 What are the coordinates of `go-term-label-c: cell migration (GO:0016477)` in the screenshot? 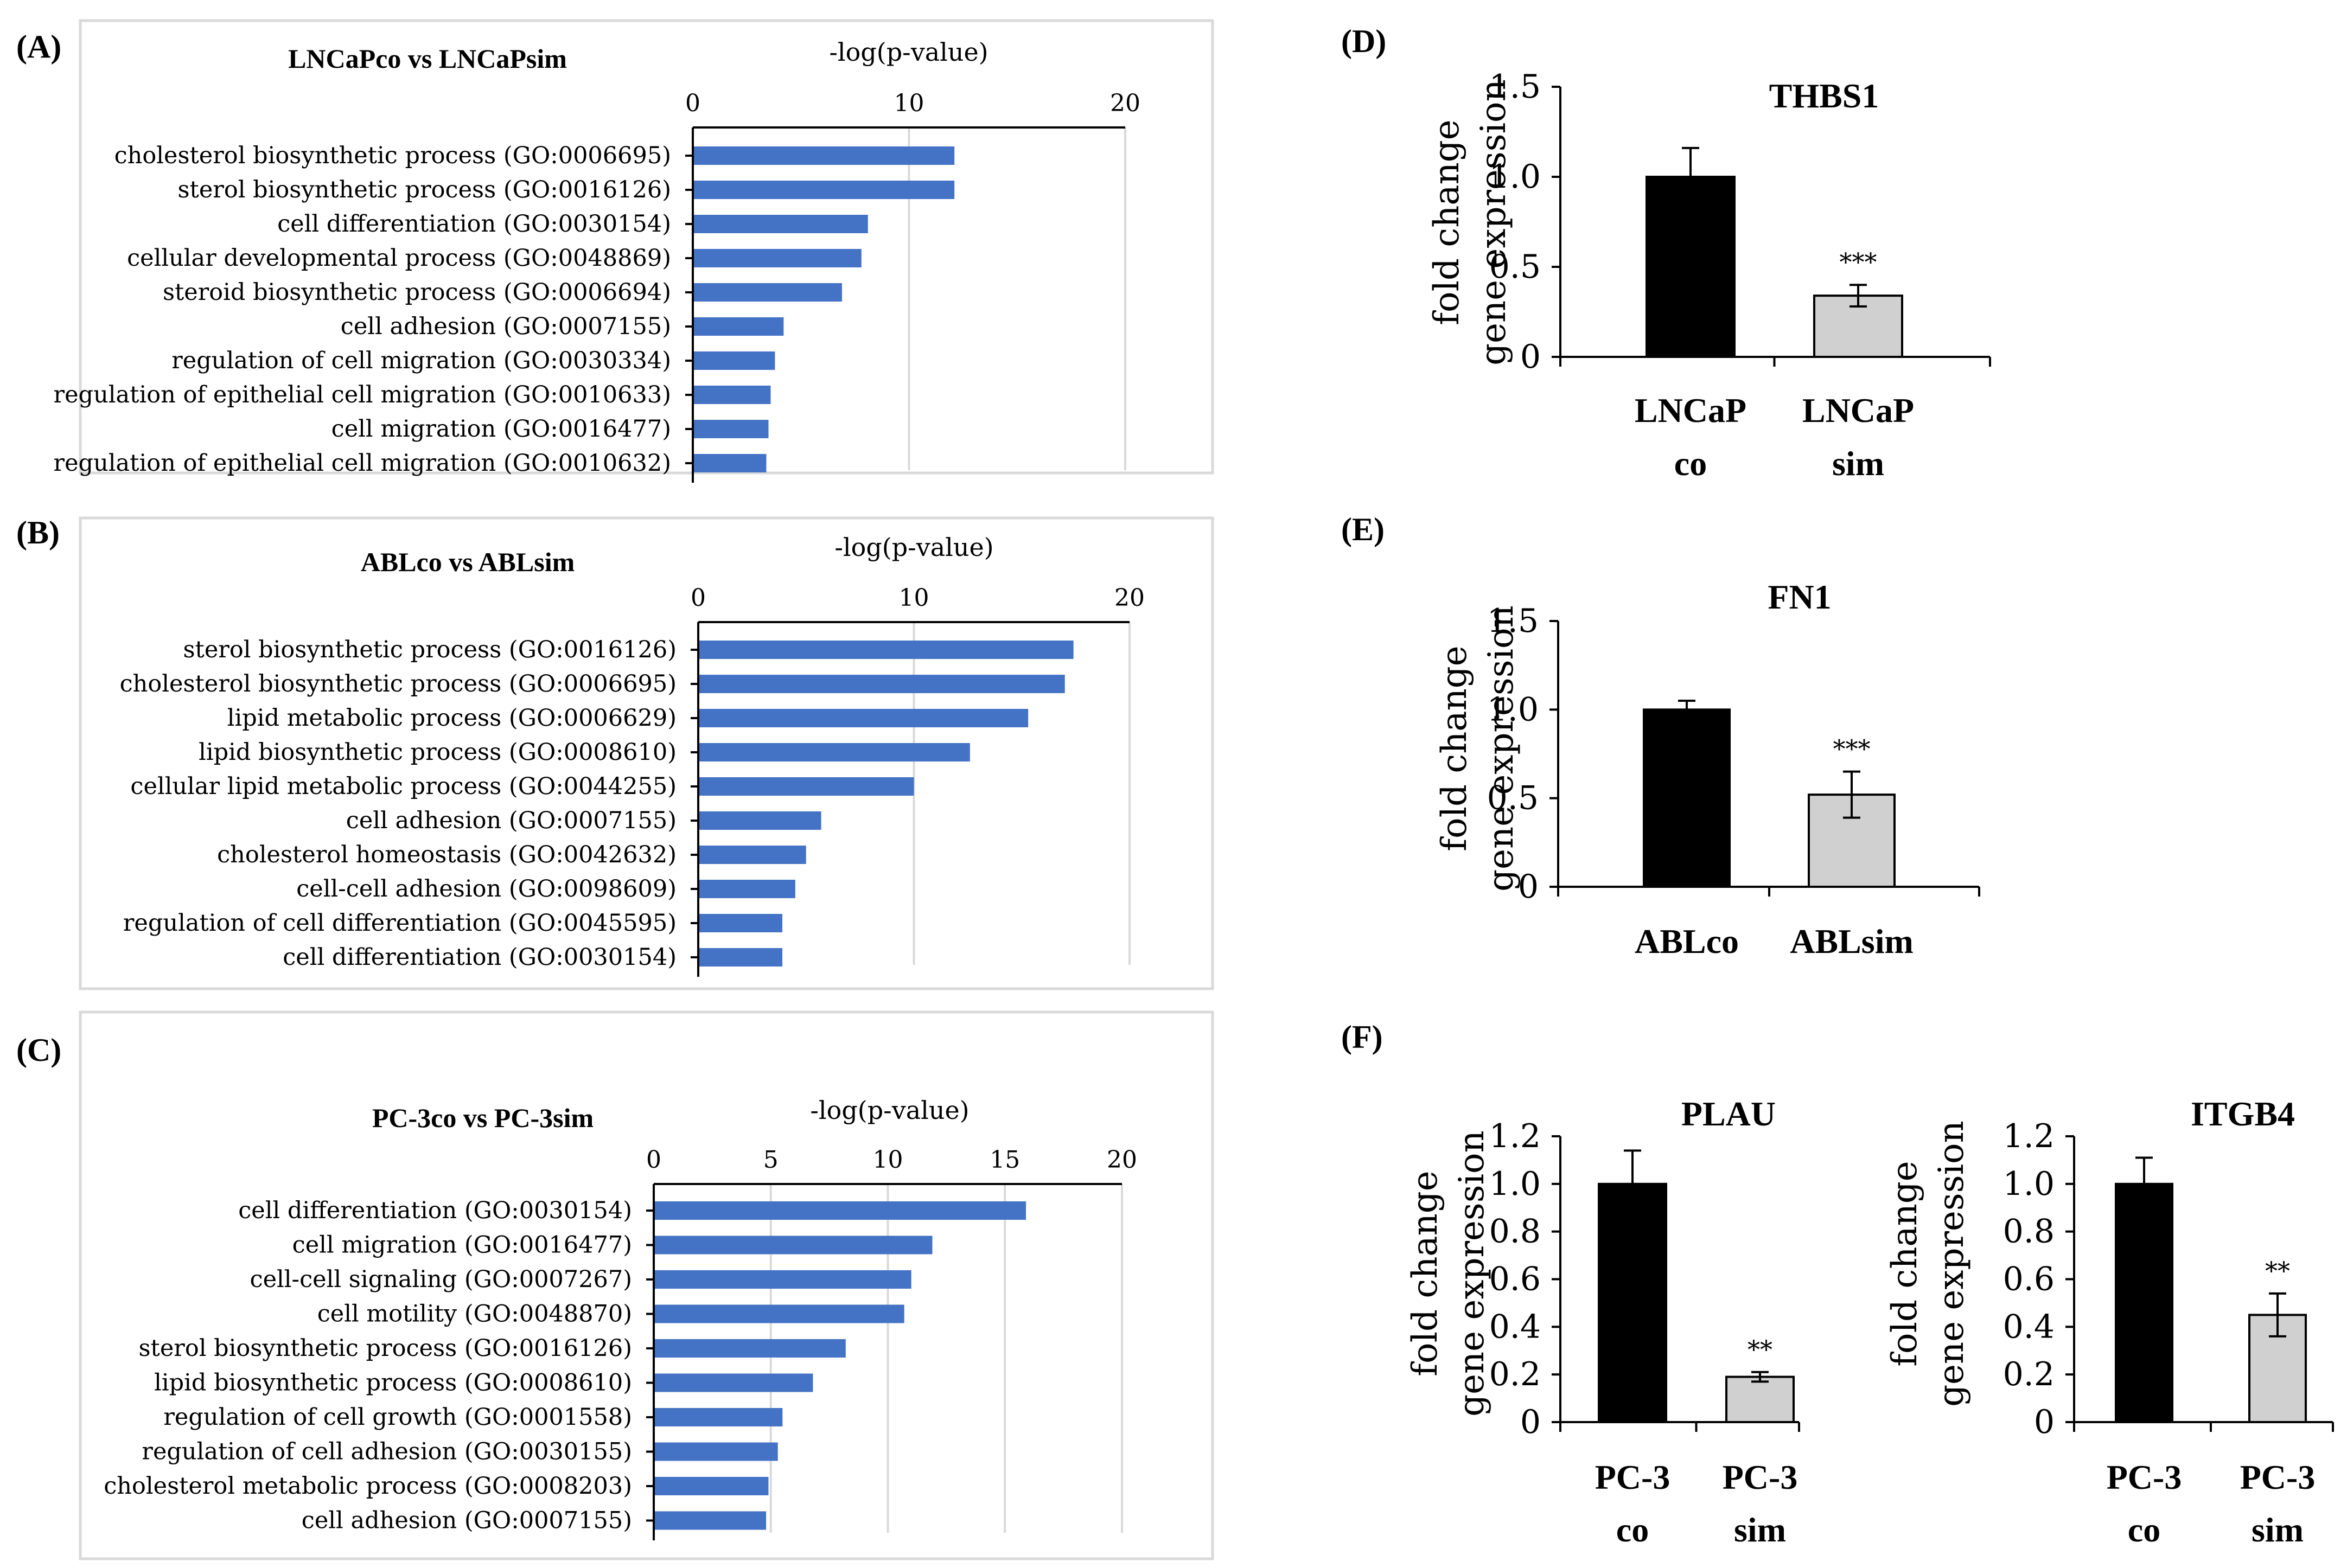 It's located at (462, 1245).